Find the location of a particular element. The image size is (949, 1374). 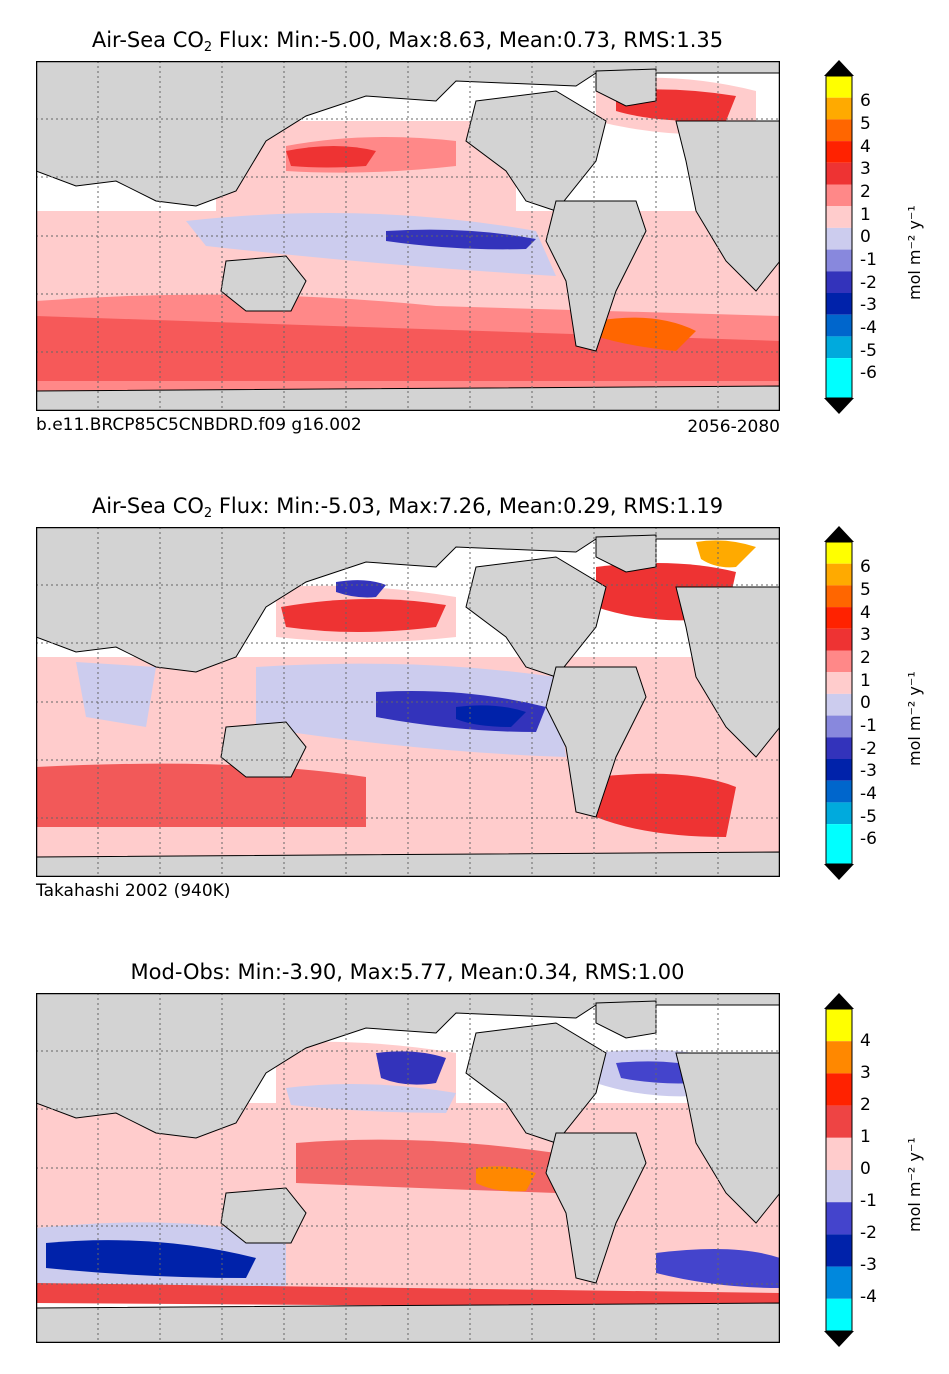

cb1-tick: 3 is located at coordinates (865, 169).